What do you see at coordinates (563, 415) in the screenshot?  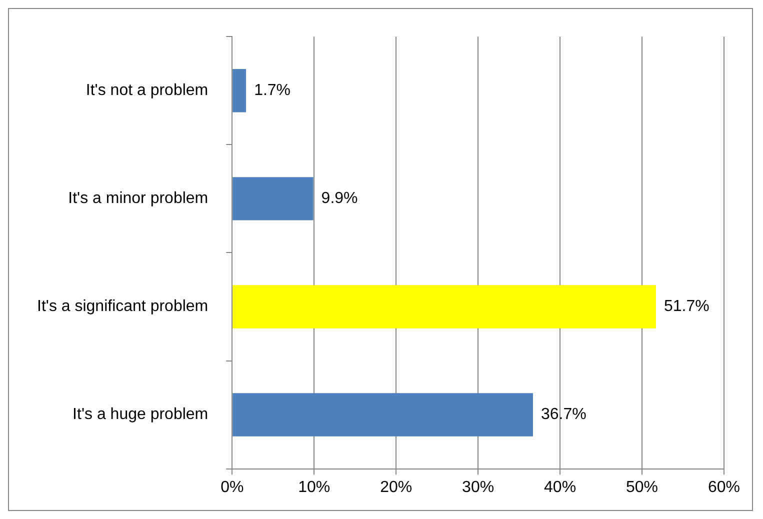 I see `data-label: 36.7%` at bounding box center [563, 415].